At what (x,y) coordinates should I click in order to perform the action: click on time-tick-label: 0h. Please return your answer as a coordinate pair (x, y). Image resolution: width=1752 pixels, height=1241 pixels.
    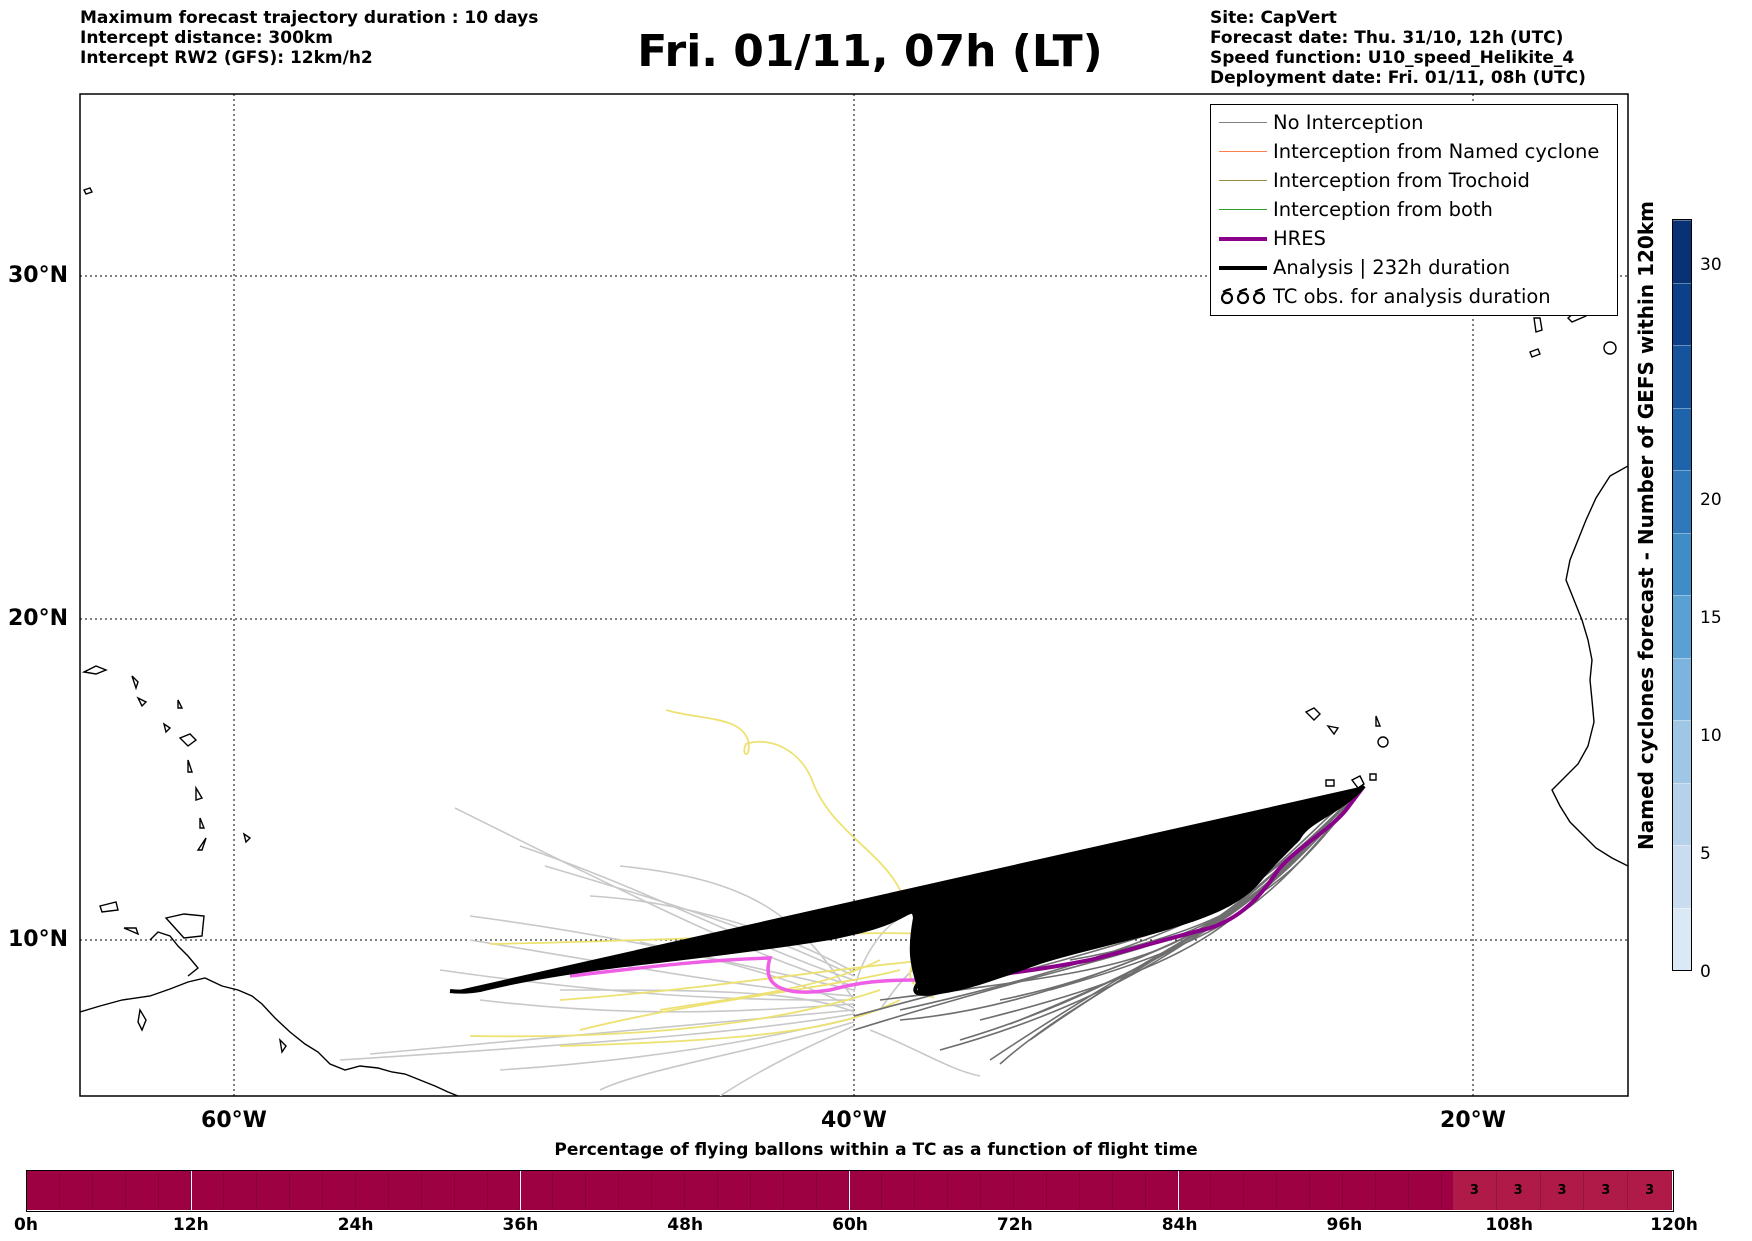
    Looking at the image, I should click on (26, 1225).